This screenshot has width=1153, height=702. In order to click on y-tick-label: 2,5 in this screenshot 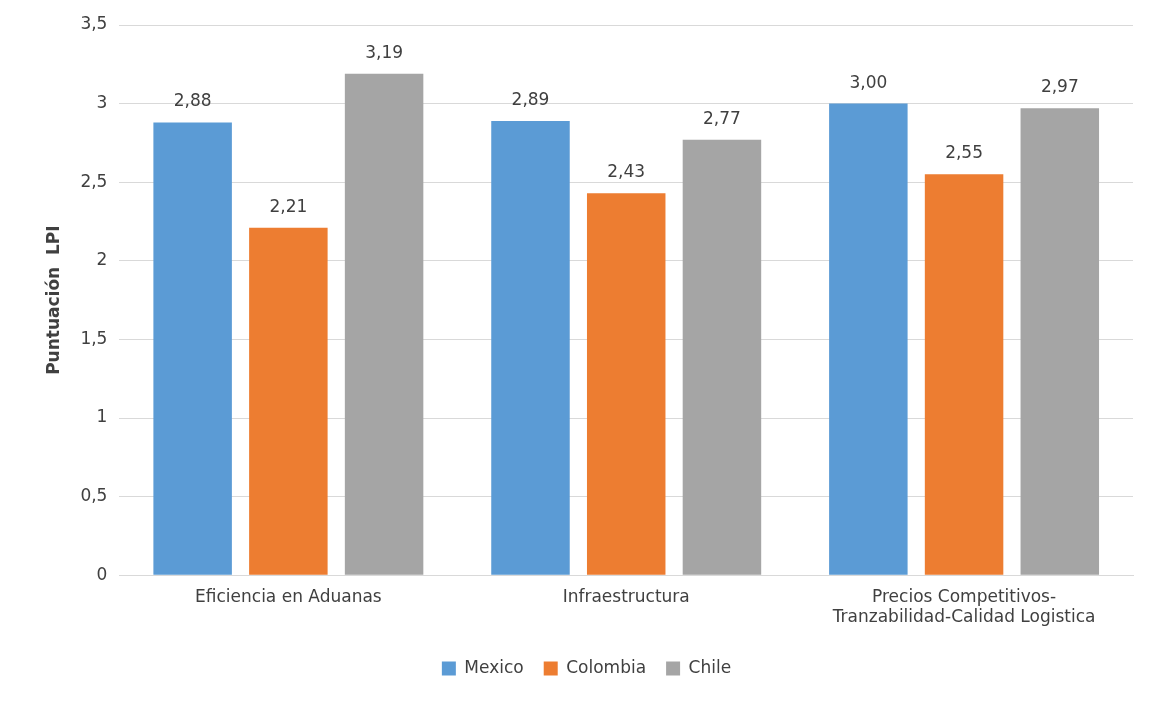, I will do `click(94, 180)`.